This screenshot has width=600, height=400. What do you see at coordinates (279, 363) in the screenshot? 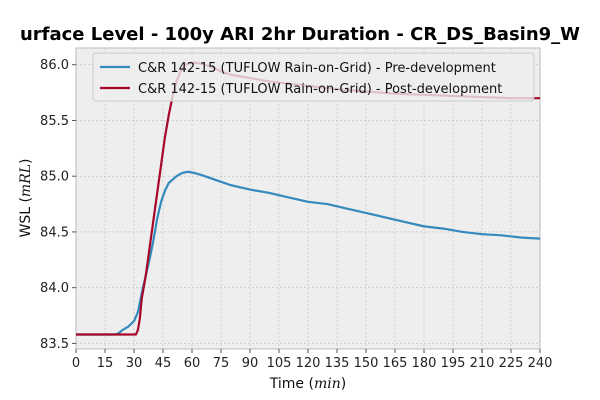
I see `x-tick-label: 105` at bounding box center [279, 363].